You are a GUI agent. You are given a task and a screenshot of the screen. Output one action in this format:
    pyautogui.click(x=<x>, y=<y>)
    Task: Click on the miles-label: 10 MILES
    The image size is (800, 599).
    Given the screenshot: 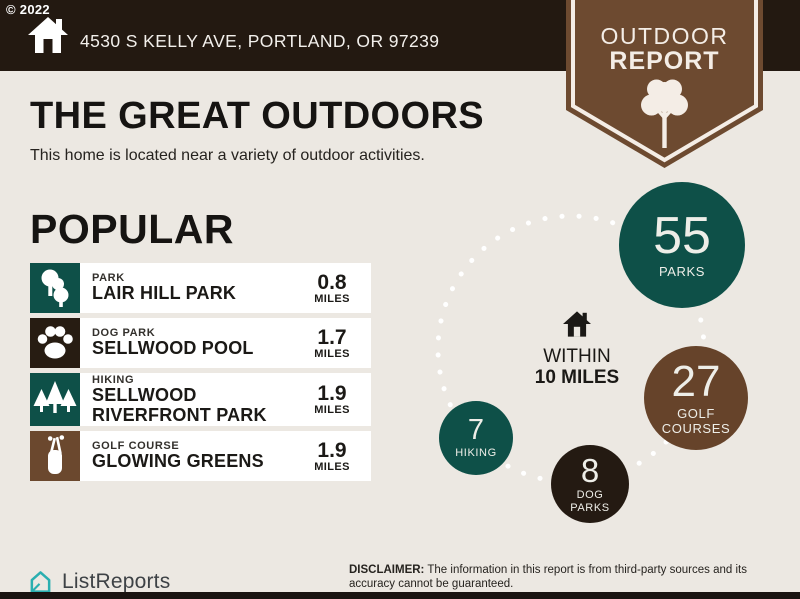 What is the action you would take?
    pyautogui.click(x=577, y=377)
    